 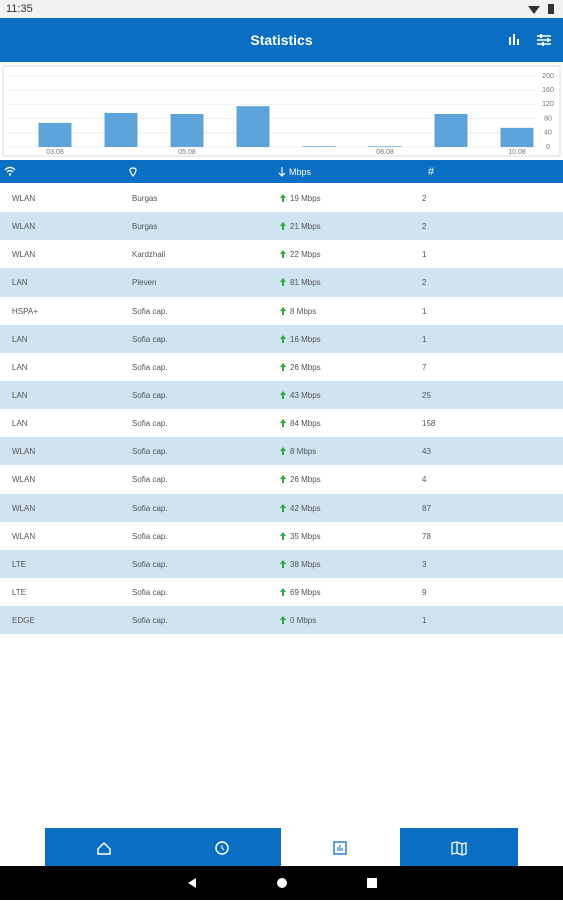 What do you see at coordinates (548, 133) in the screenshot?
I see `y-tick-label: 40` at bounding box center [548, 133].